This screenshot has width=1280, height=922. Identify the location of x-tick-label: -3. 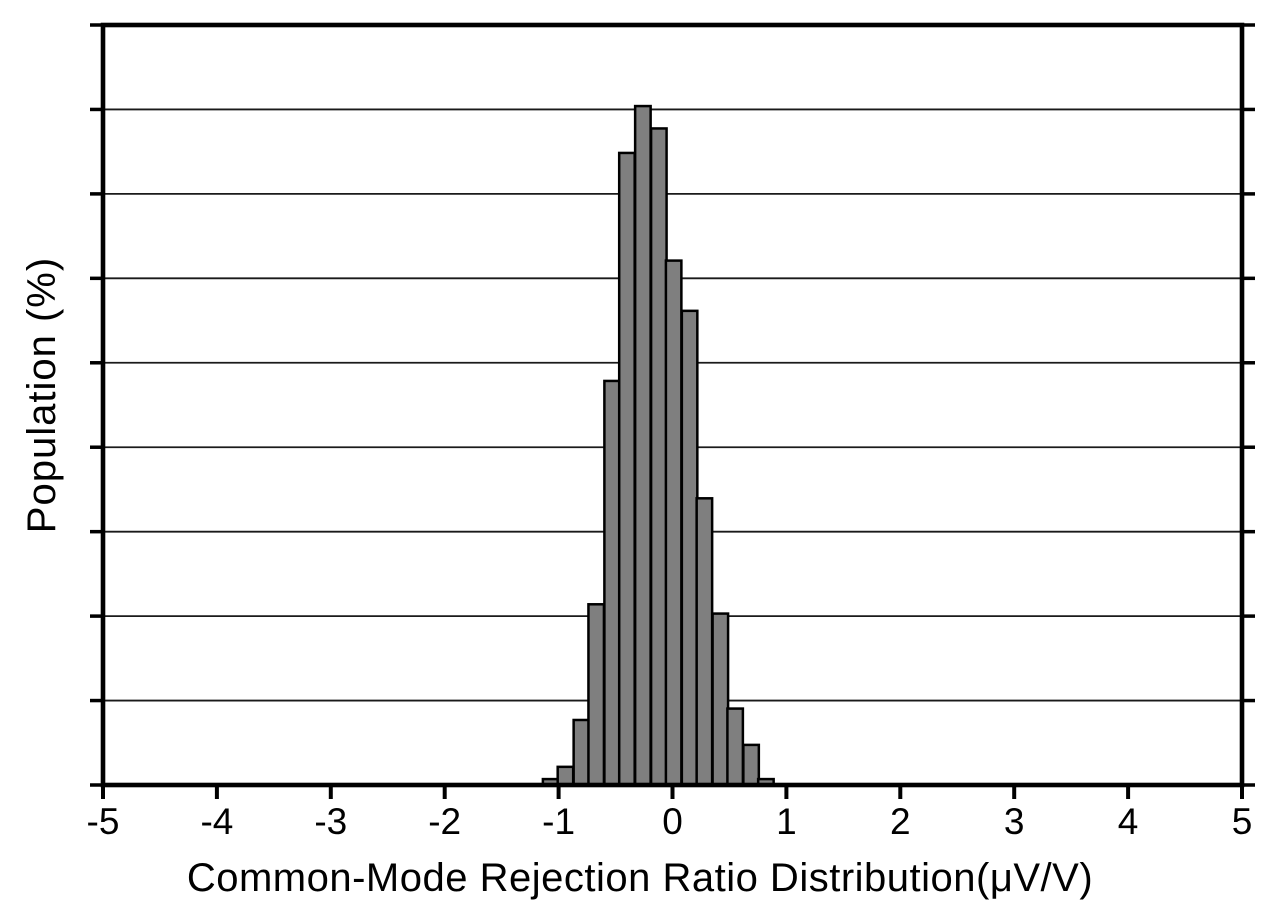
(331, 821).